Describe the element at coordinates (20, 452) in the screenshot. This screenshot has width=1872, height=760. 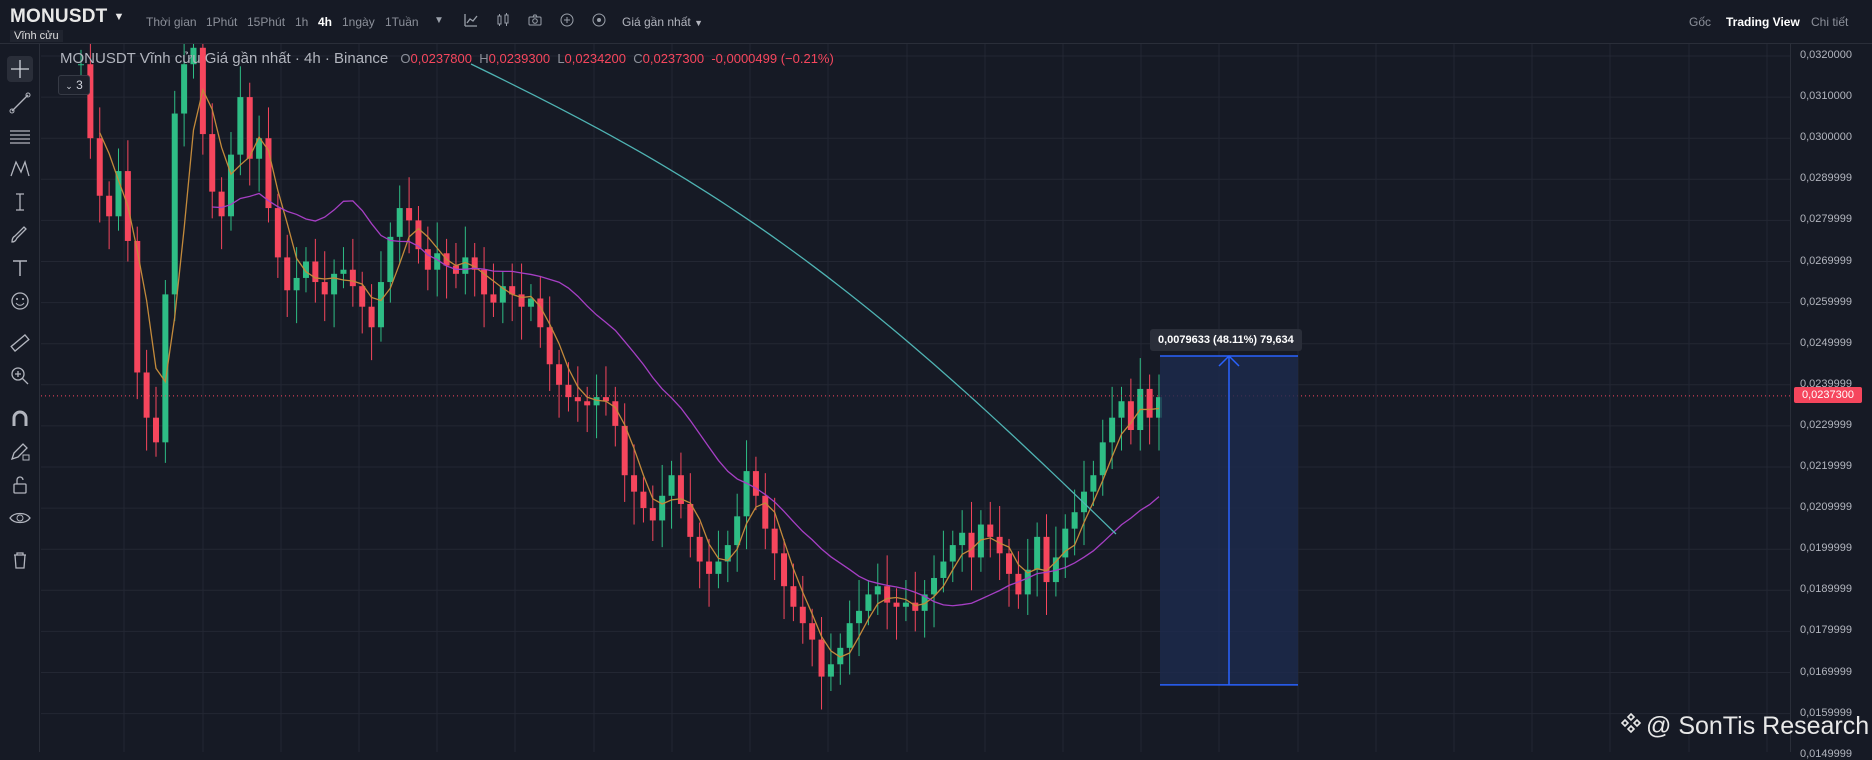
I see `lock-pencil-icon` at that location.